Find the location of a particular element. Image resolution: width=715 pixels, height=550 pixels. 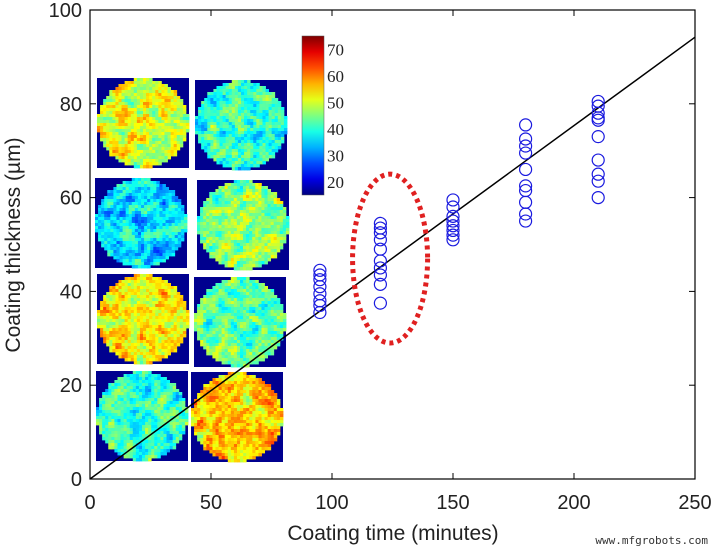

thickness-map-inset is located at coordinates (143, 123).